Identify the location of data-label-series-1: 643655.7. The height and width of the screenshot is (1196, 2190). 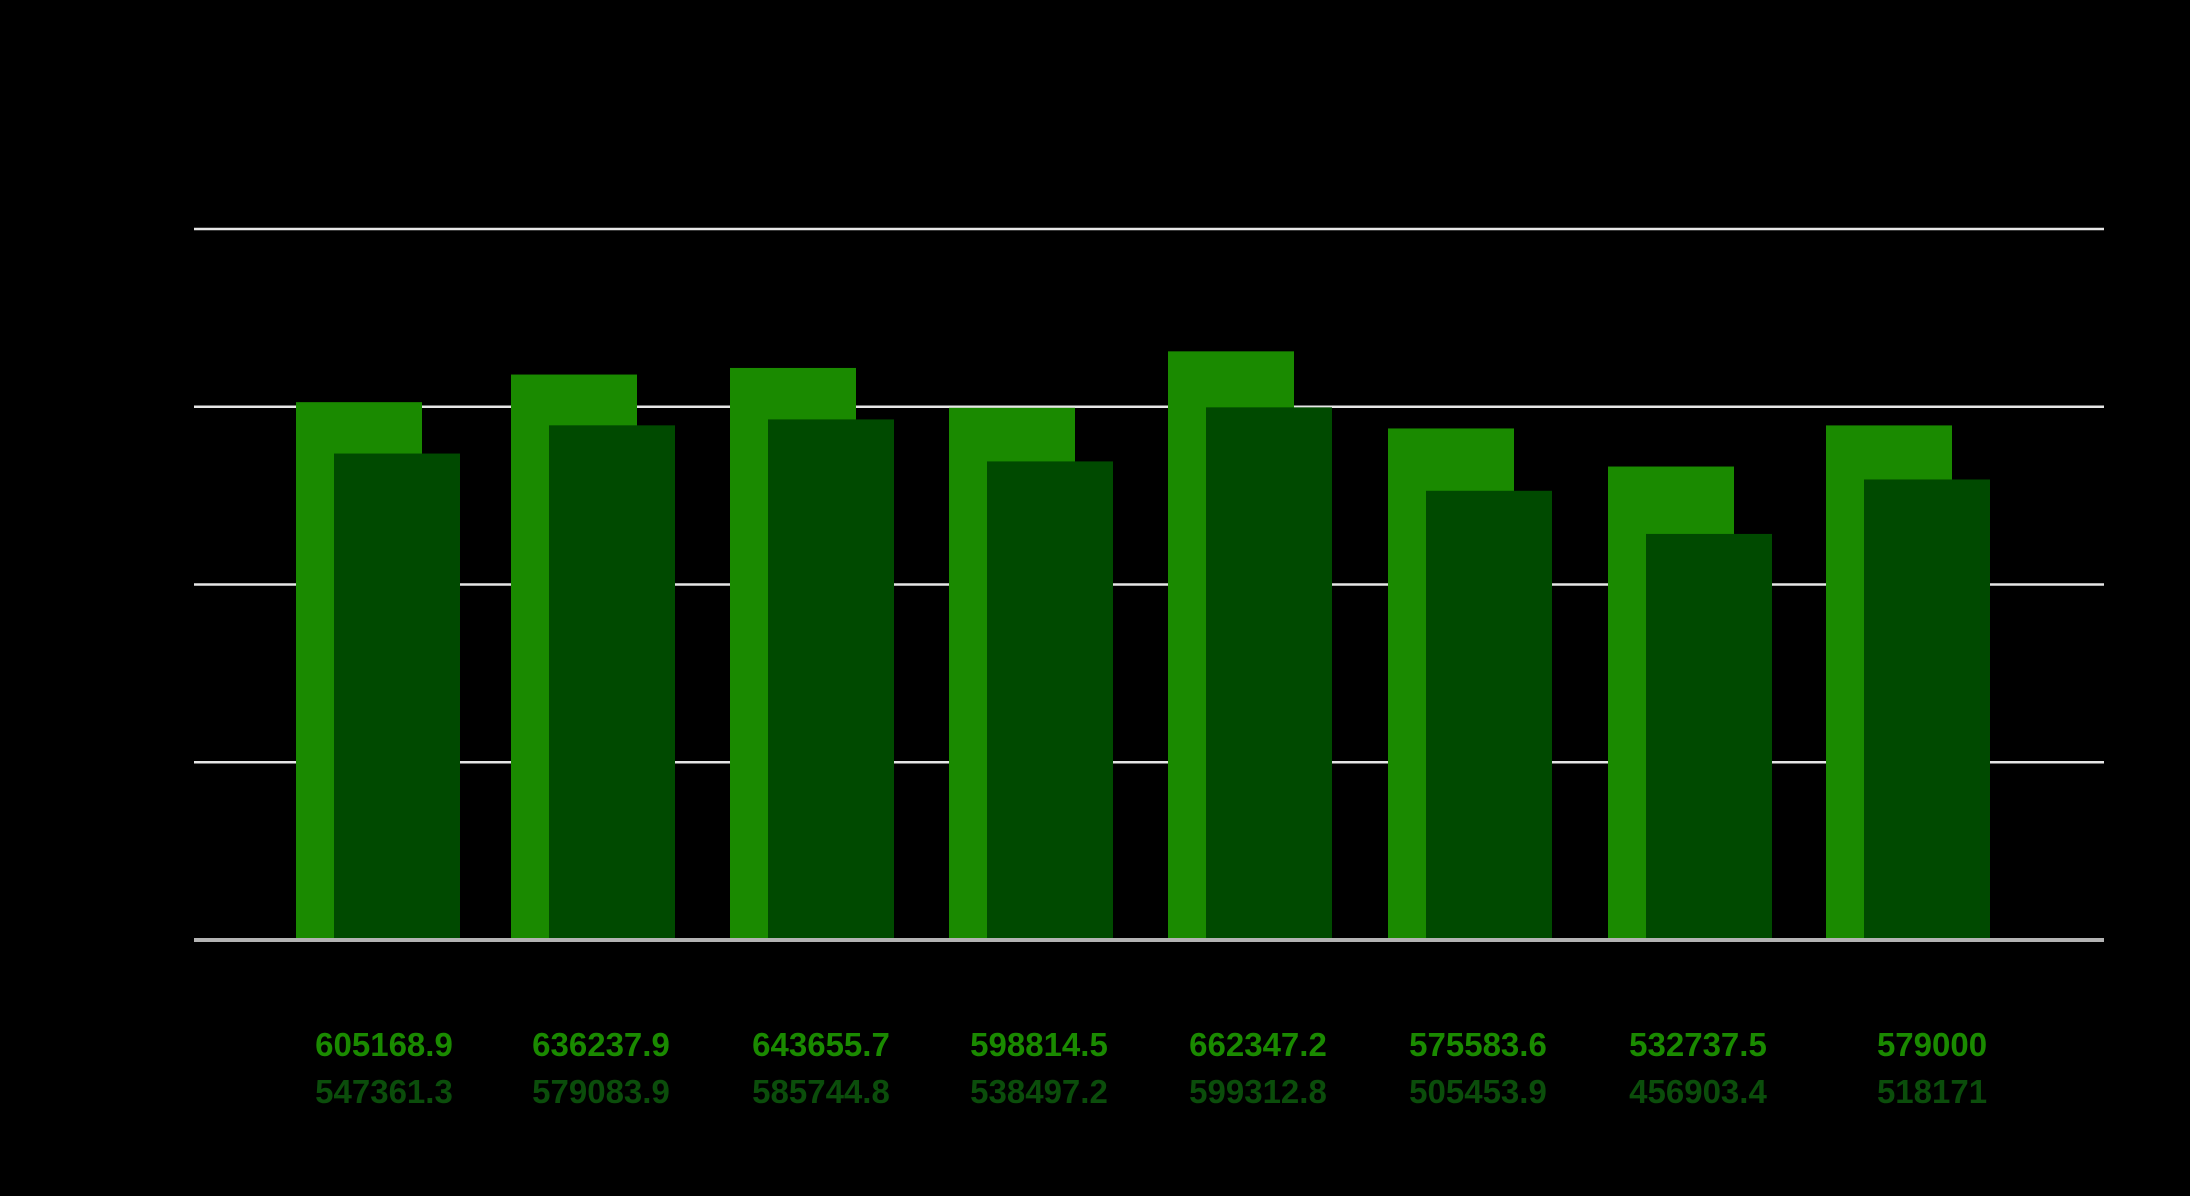
(821, 1044).